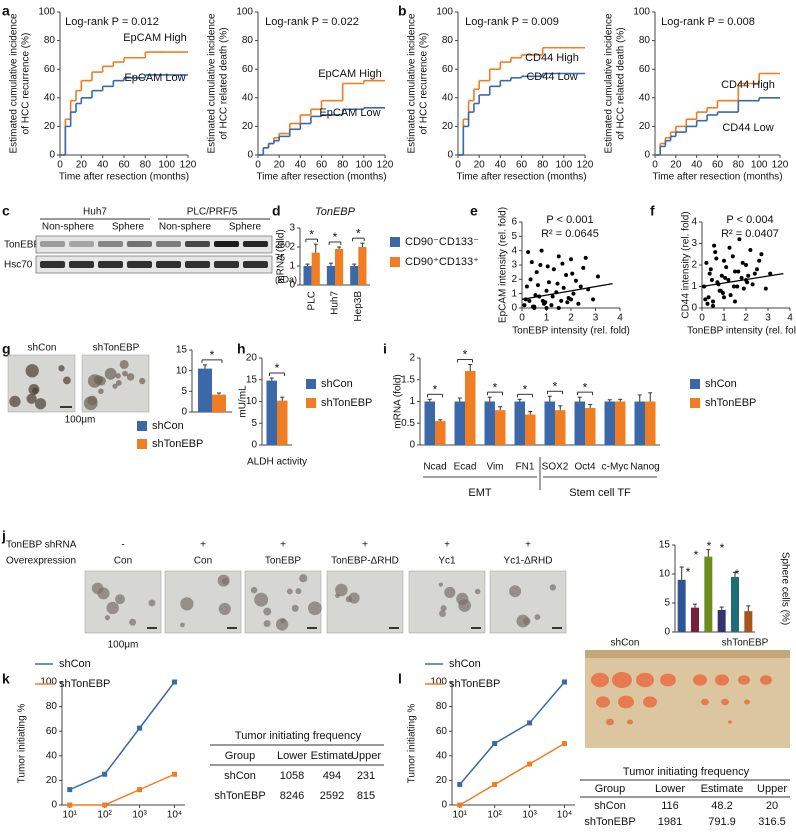  What do you see at coordinates (154, 264) in the screenshot?
I see `blot-panel` at bounding box center [154, 264].